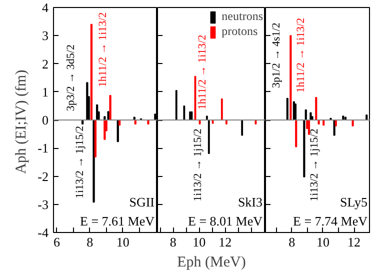 This screenshot has width=374, height=277. Describe the element at coordinates (43, 176) in the screenshot. I see `y-tick-label: -2` at that location.